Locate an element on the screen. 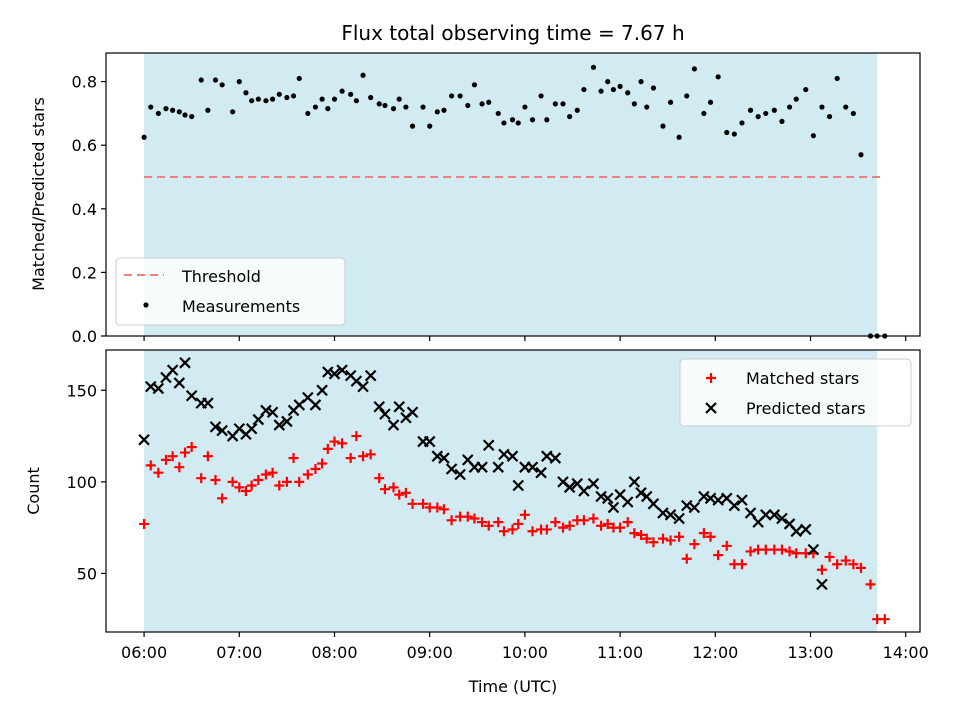 The image size is (960, 724). x-tick-label: 14:00 is located at coordinates (906, 652).